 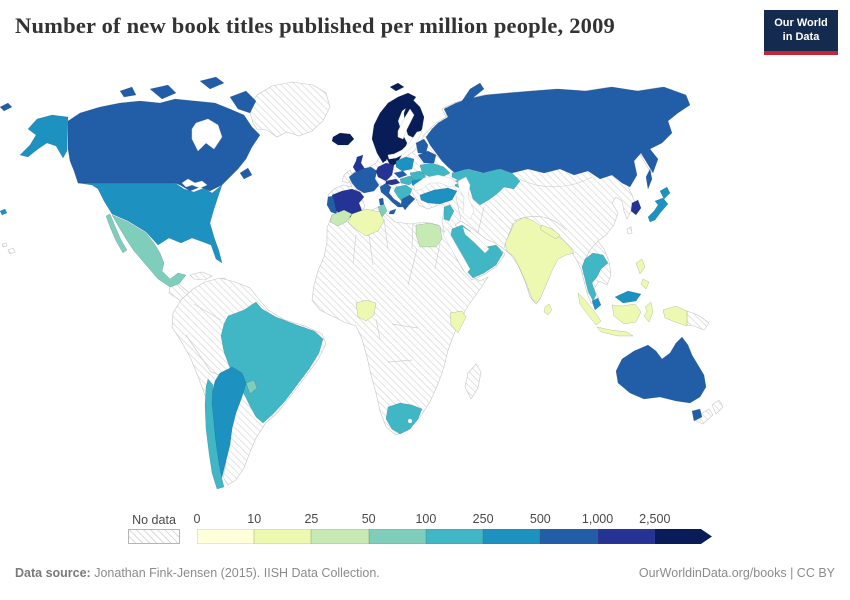 I want to click on country-brazil, so click(x=272, y=362).